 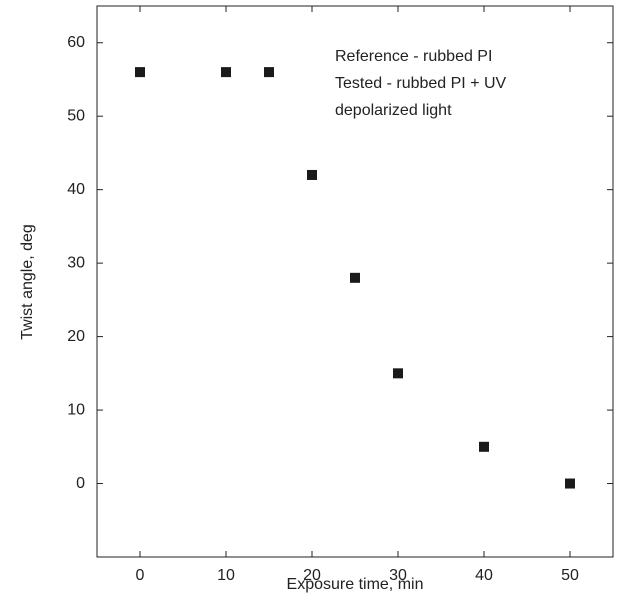 What do you see at coordinates (393, 110) in the screenshot?
I see `annotation: depolarized light` at bounding box center [393, 110].